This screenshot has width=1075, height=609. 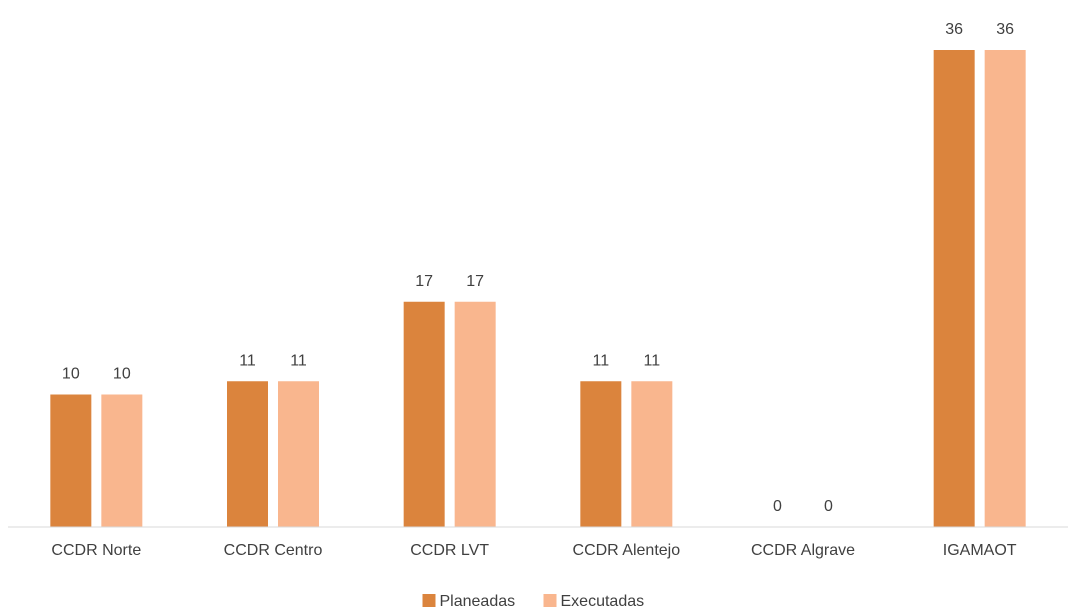 What do you see at coordinates (478, 601) in the screenshot?
I see `legend-label: Planeadas` at bounding box center [478, 601].